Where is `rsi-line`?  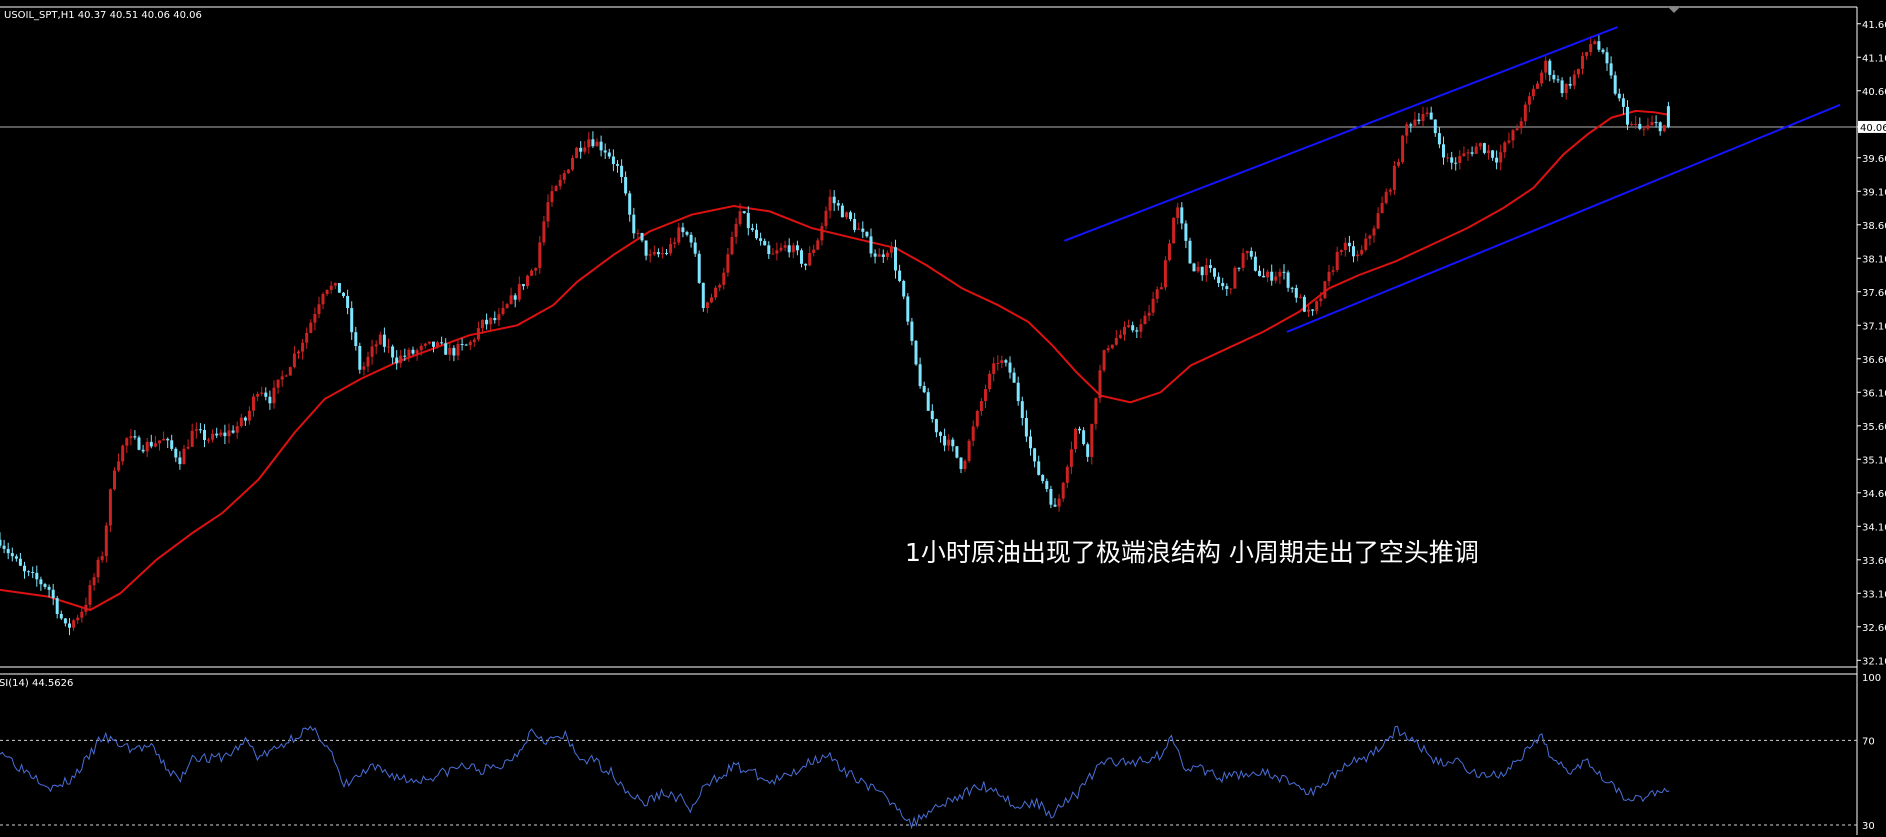 rsi-line is located at coordinates (835, 777).